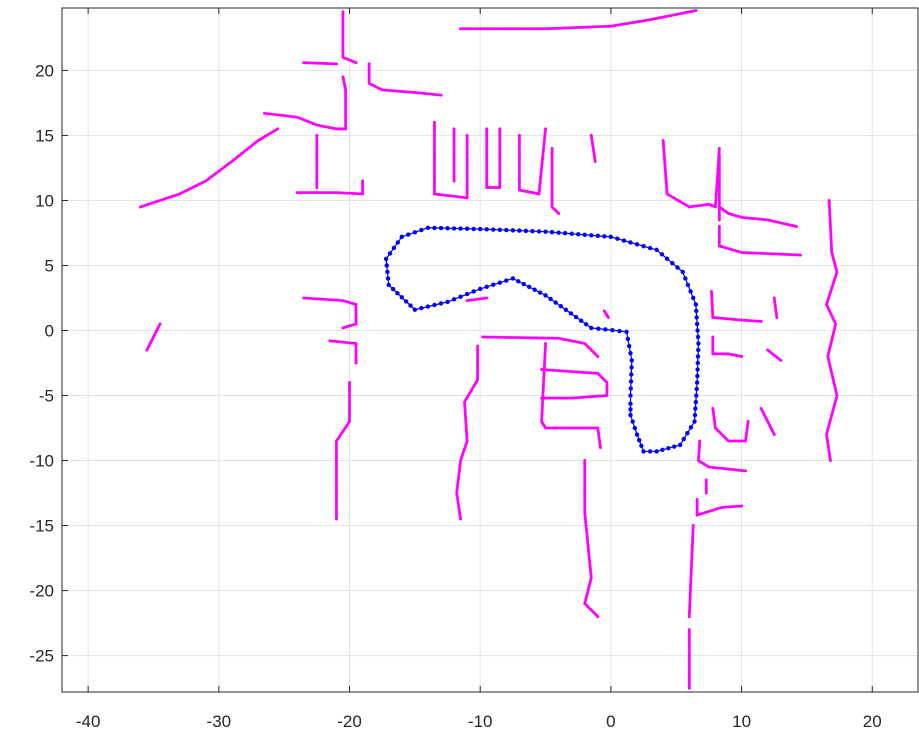 This screenshot has width=919, height=738. I want to click on x-tick-label: -40, so click(88, 721).